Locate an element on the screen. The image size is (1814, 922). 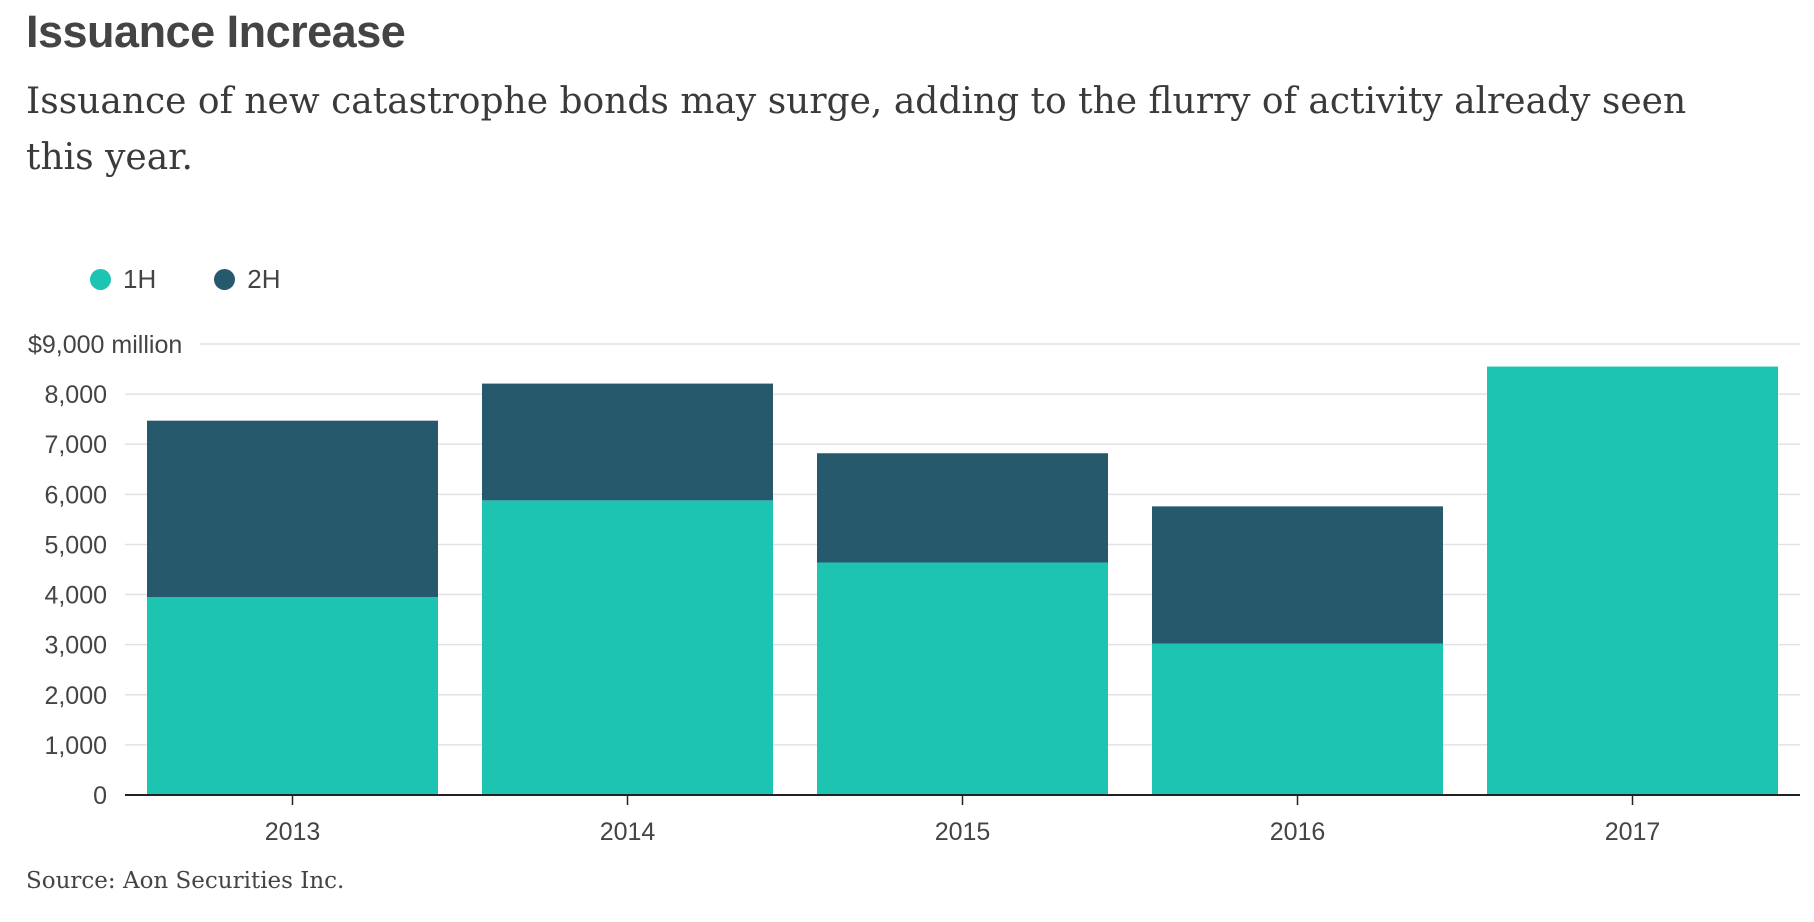
bar-2h-2014 is located at coordinates (627, 442).